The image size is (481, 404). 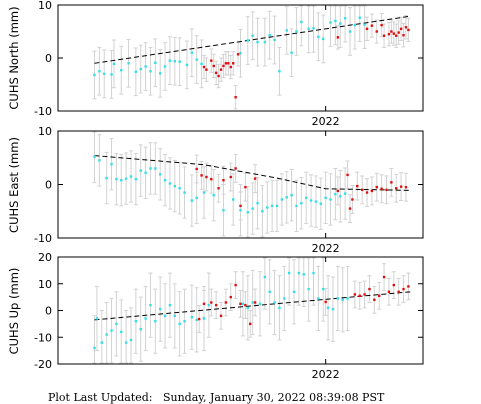 What do you see at coordinates (45, 131) in the screenshot?
I see `east-y-tick-label: 10` at bounding box center [45, 131].